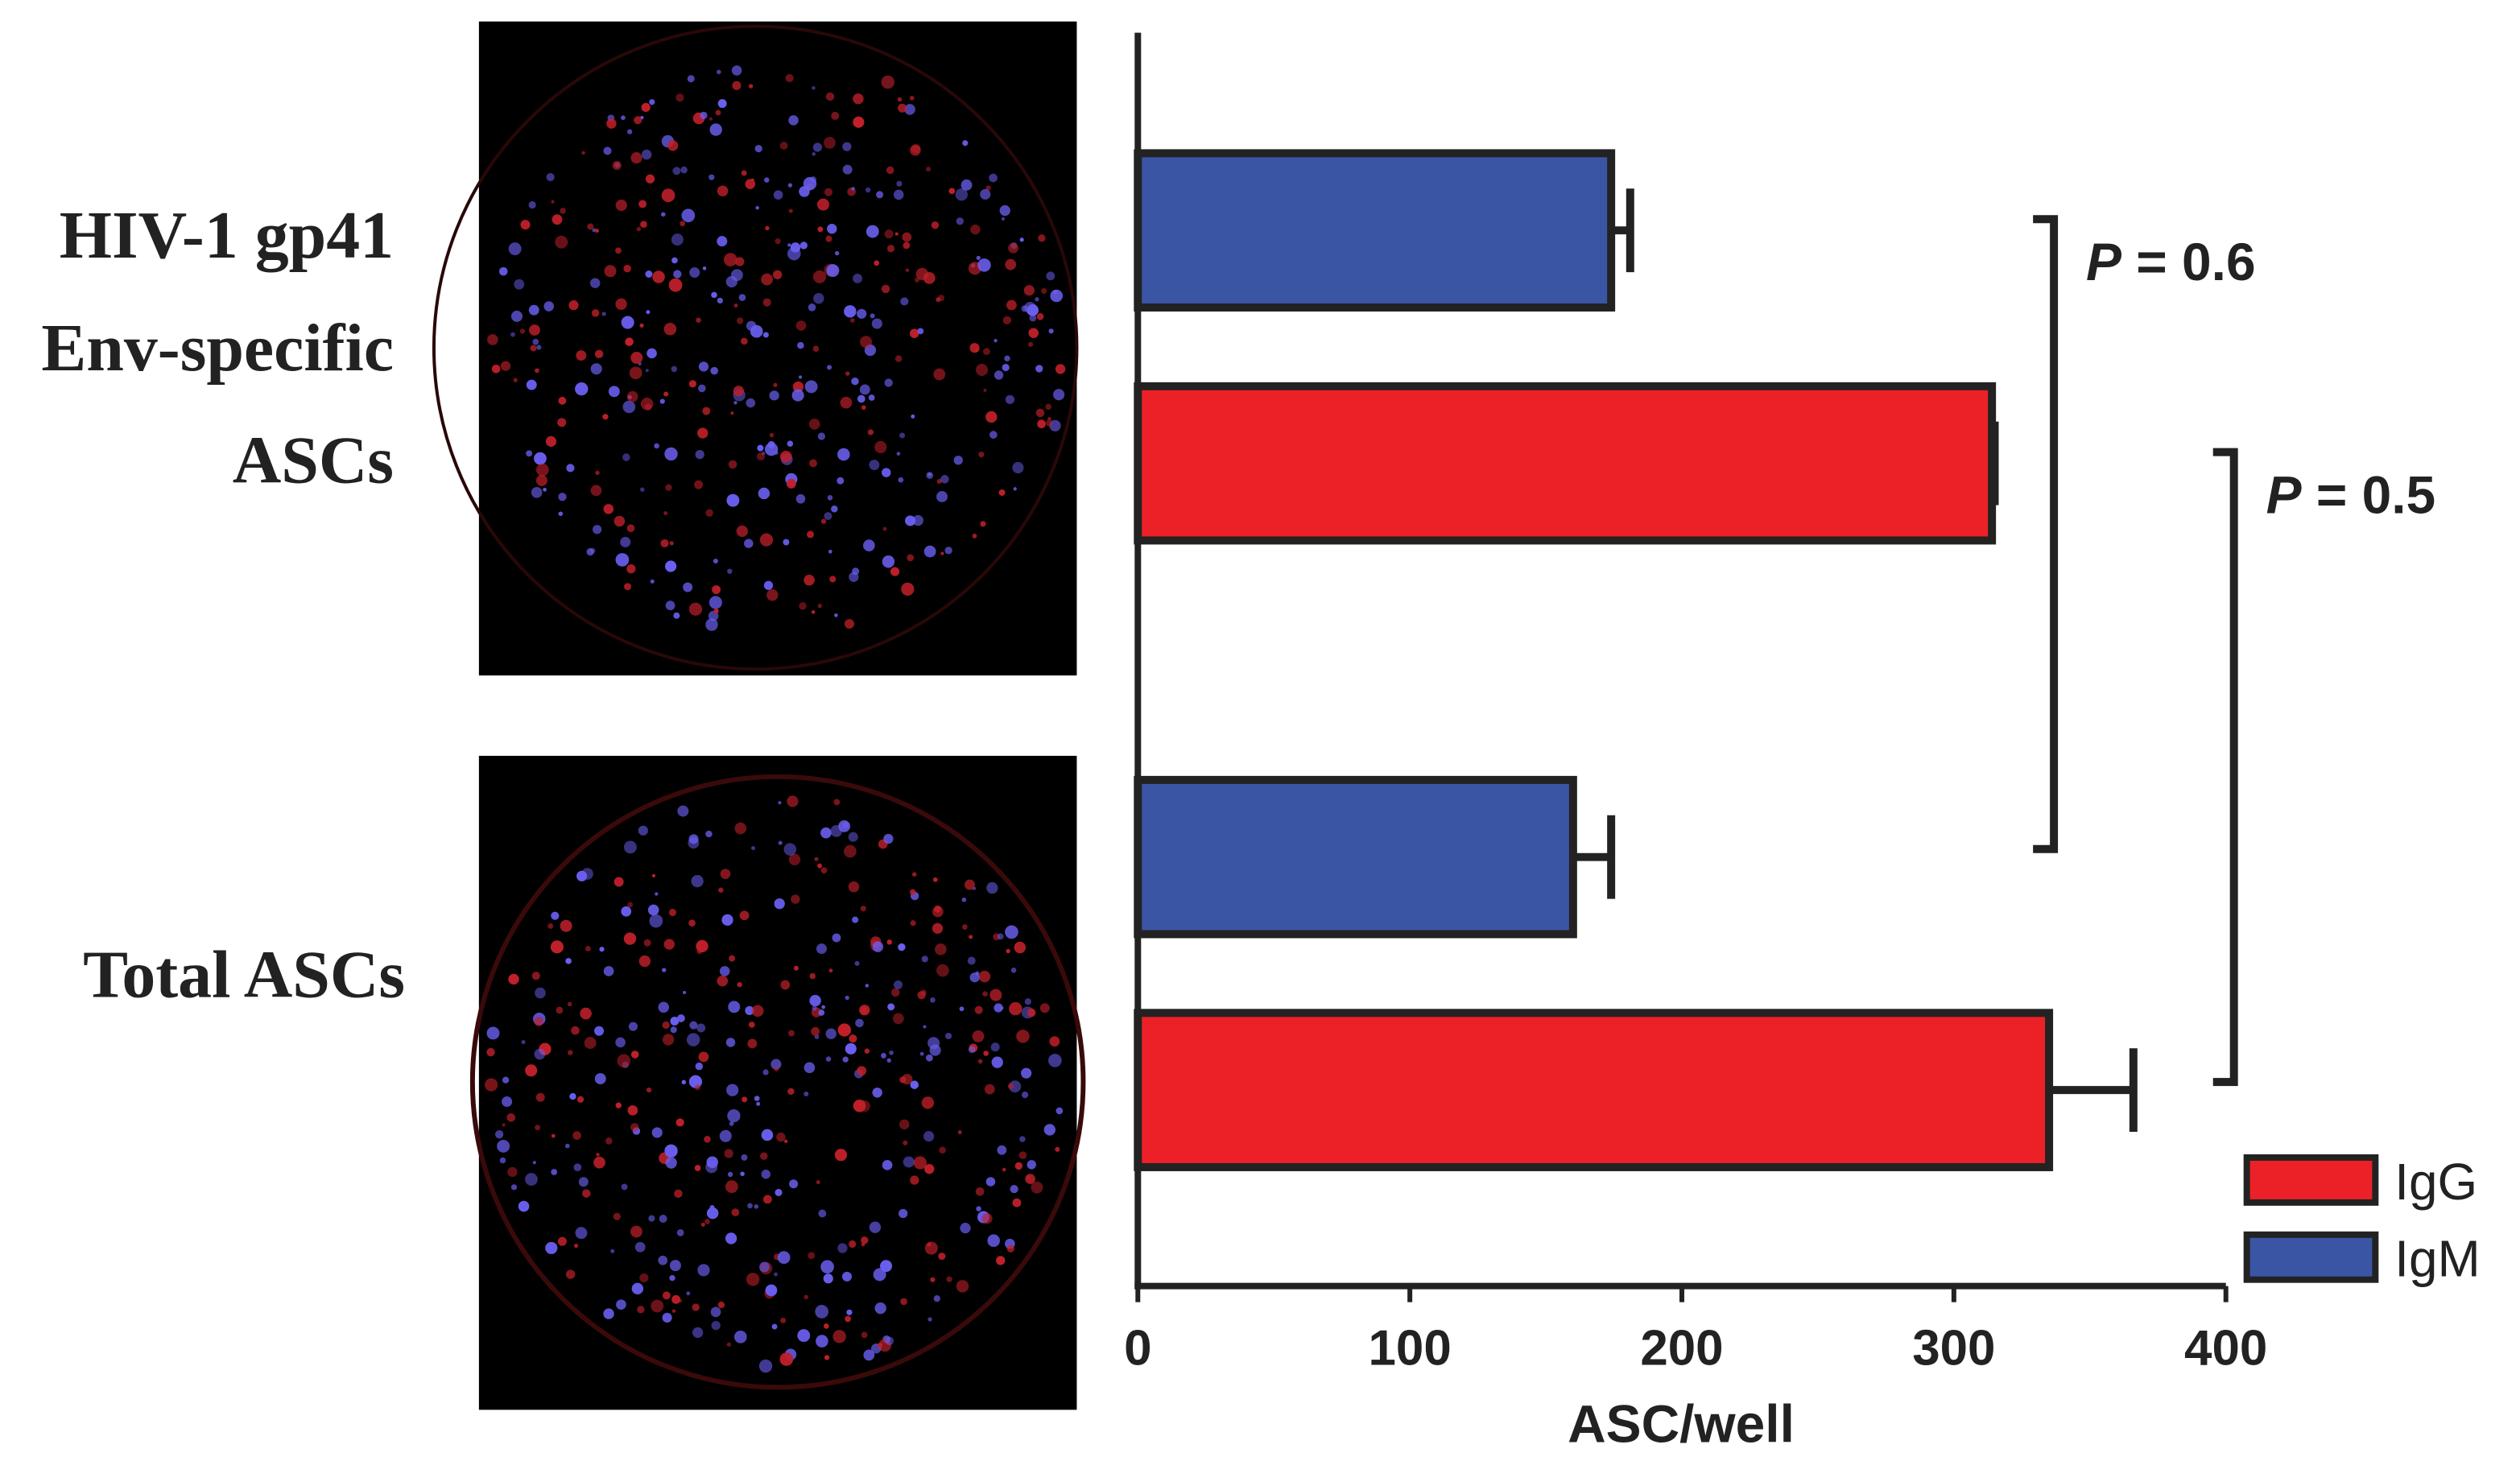  I want to click on annotation-text: = 0.5, so click(2369, 495).